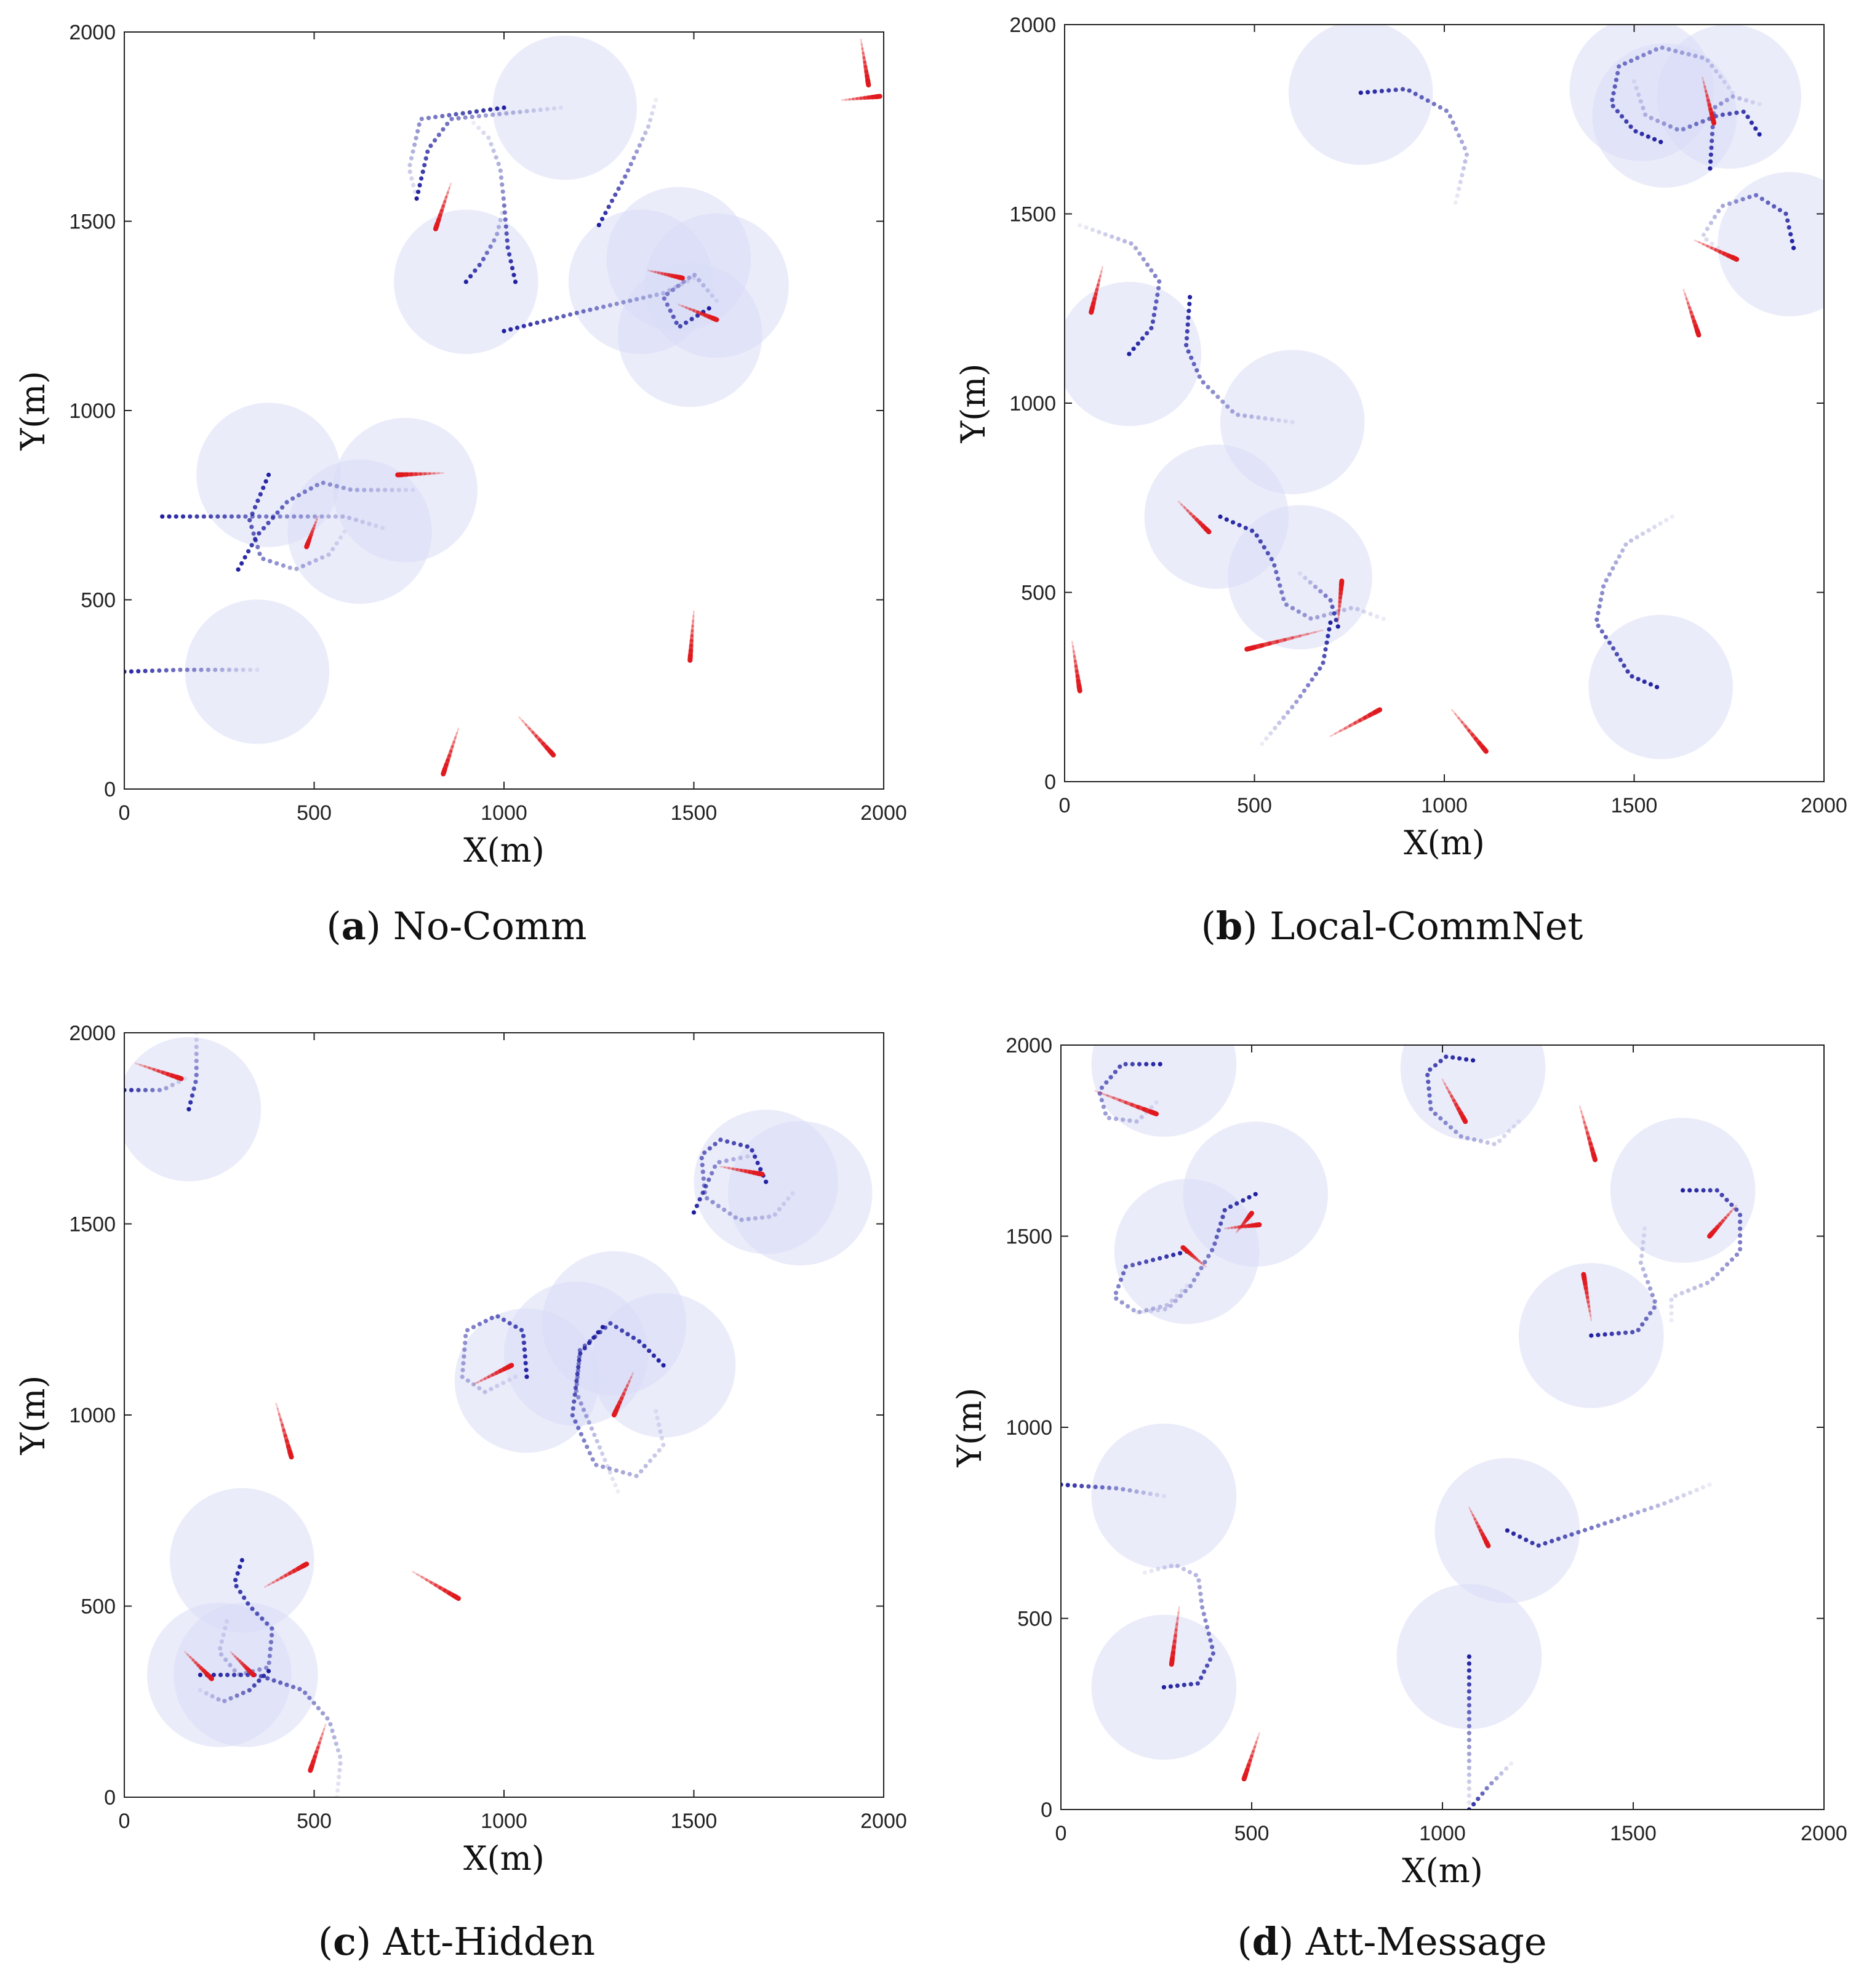  What do you see at coordinates (457, 1941) in the screenshot?
I see `caption-c: (c) Att-Hidden` at bounding box center [457, 1941].